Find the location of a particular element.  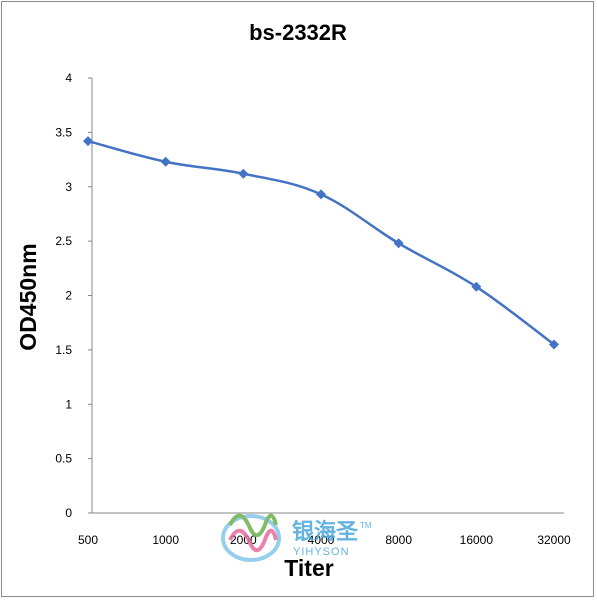

y-tick-label: 1.5 is located at coordinates (63, 350).